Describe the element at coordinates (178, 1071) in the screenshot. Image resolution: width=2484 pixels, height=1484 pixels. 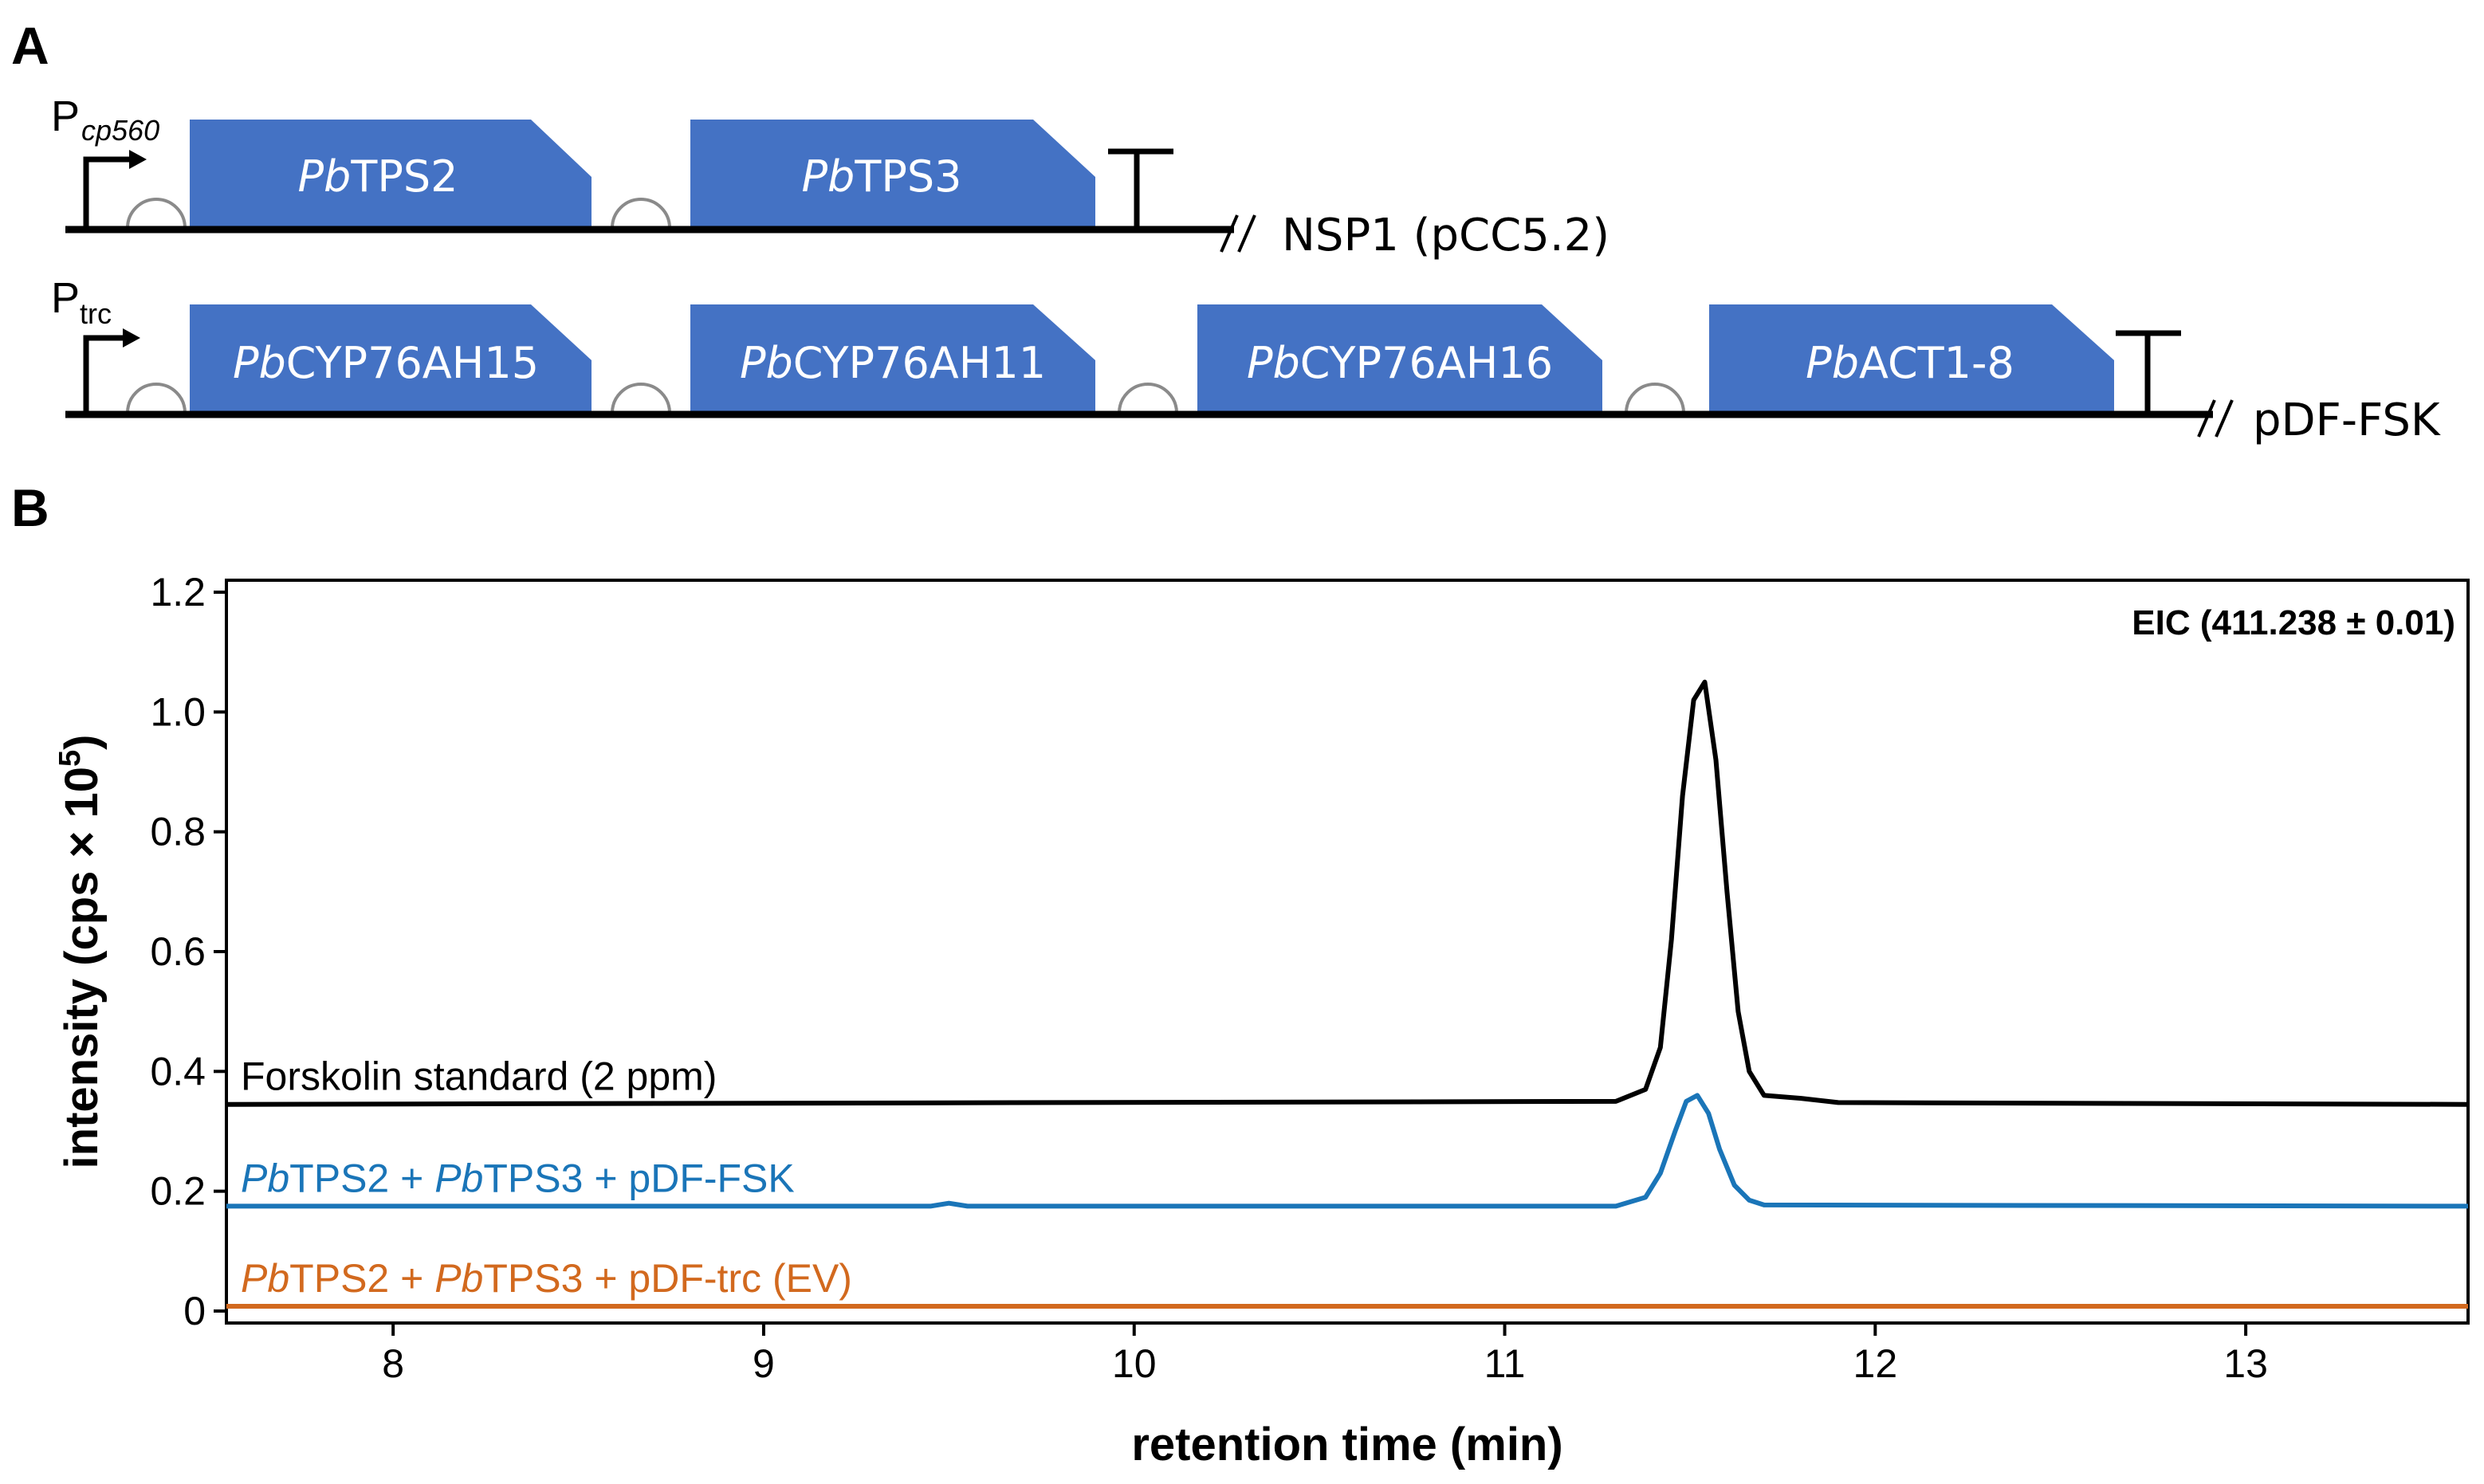
I see `y-tick-label: 0.4` at that location.